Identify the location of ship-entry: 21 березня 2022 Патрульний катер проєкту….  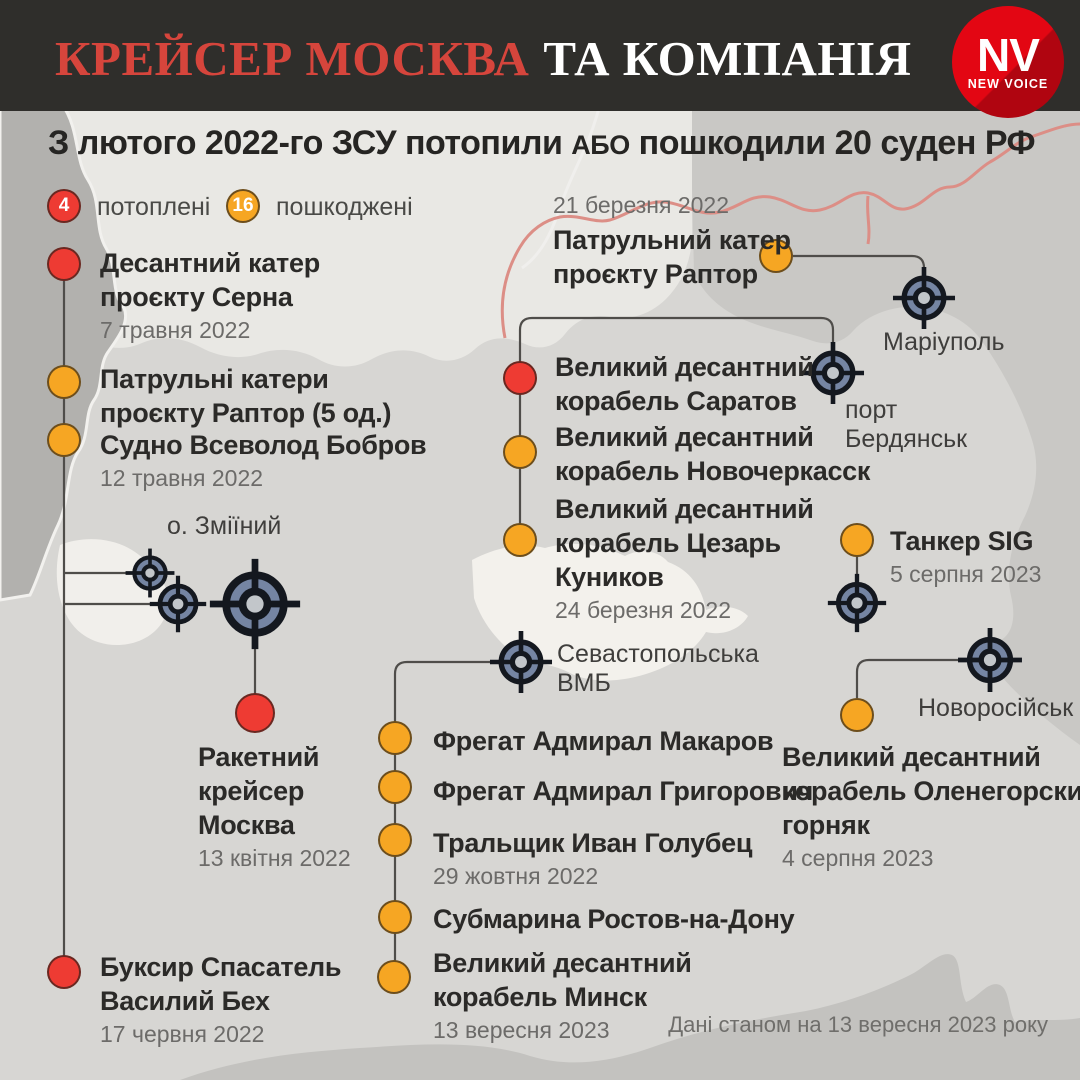
(708, 241).